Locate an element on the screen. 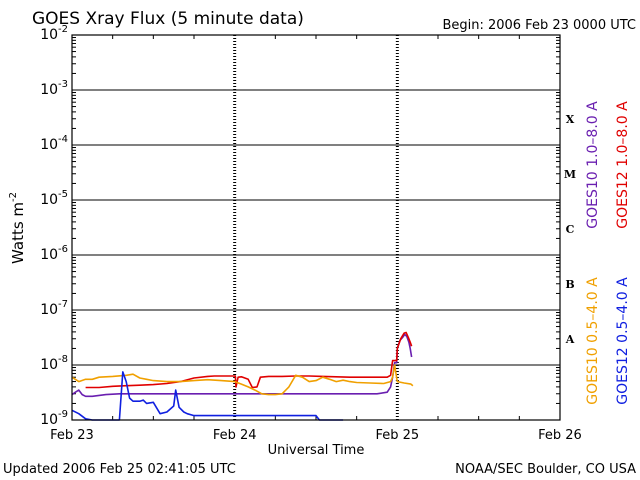 Image resolution: width=640 pixels, height=480 pixels. y-tick-exponent: -3 is located at coordinates (63, 84).